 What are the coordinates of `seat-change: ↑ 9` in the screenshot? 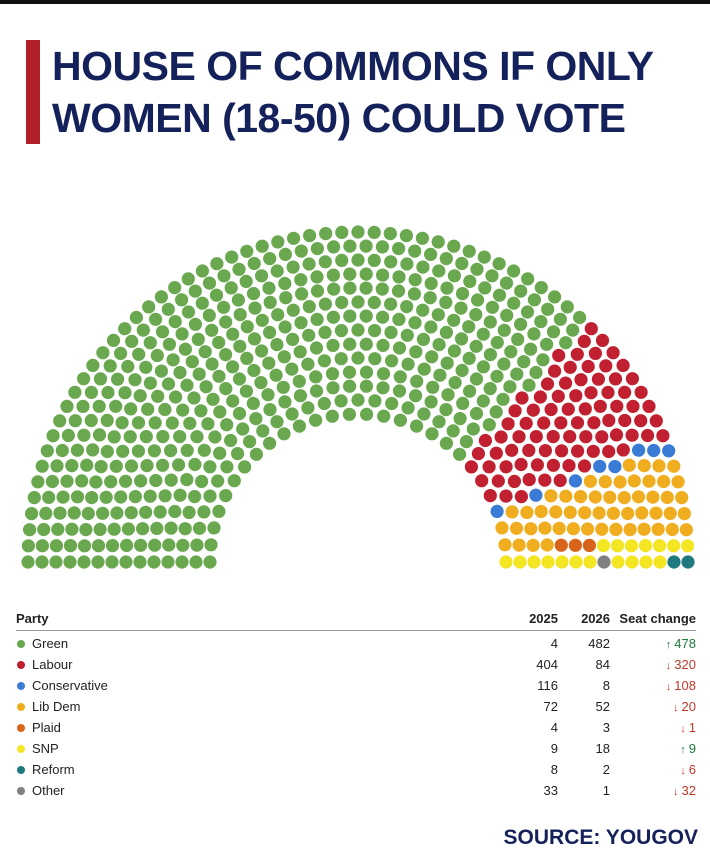 It's located at (656, 749).